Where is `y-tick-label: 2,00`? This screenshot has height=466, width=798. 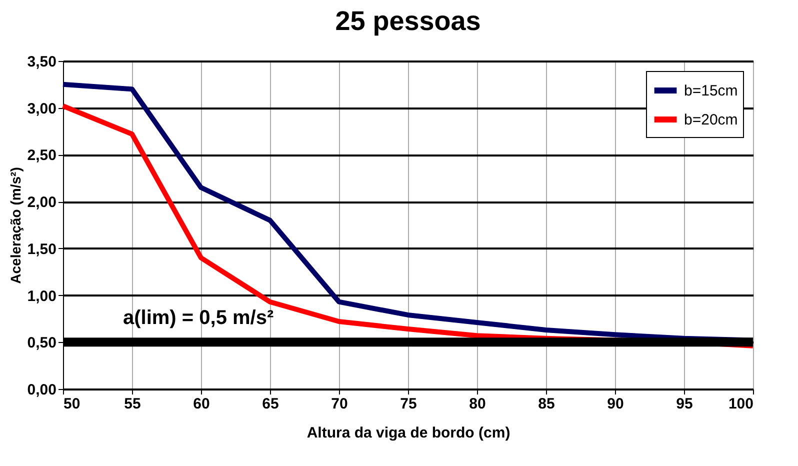
y-tick-label: 2,00 is located at coordinates (41, 203).